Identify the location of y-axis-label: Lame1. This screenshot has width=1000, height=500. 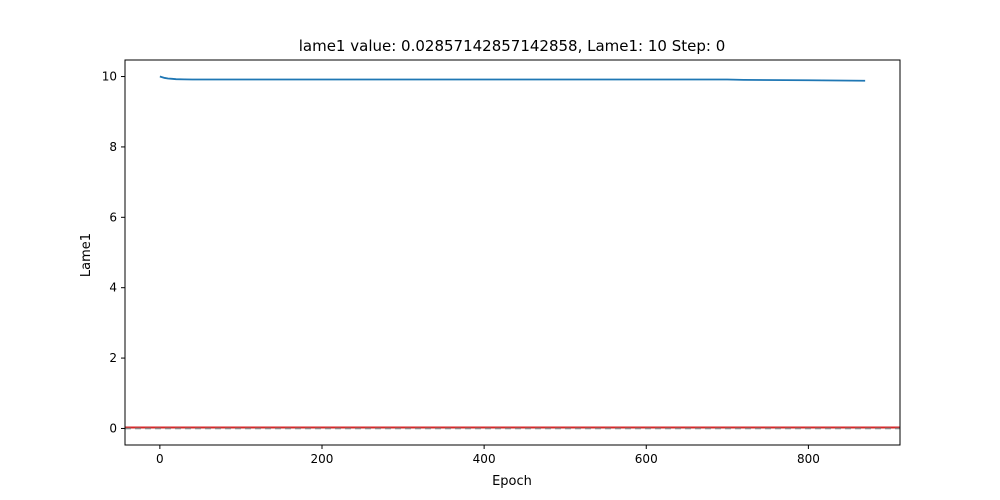
(86, 255).